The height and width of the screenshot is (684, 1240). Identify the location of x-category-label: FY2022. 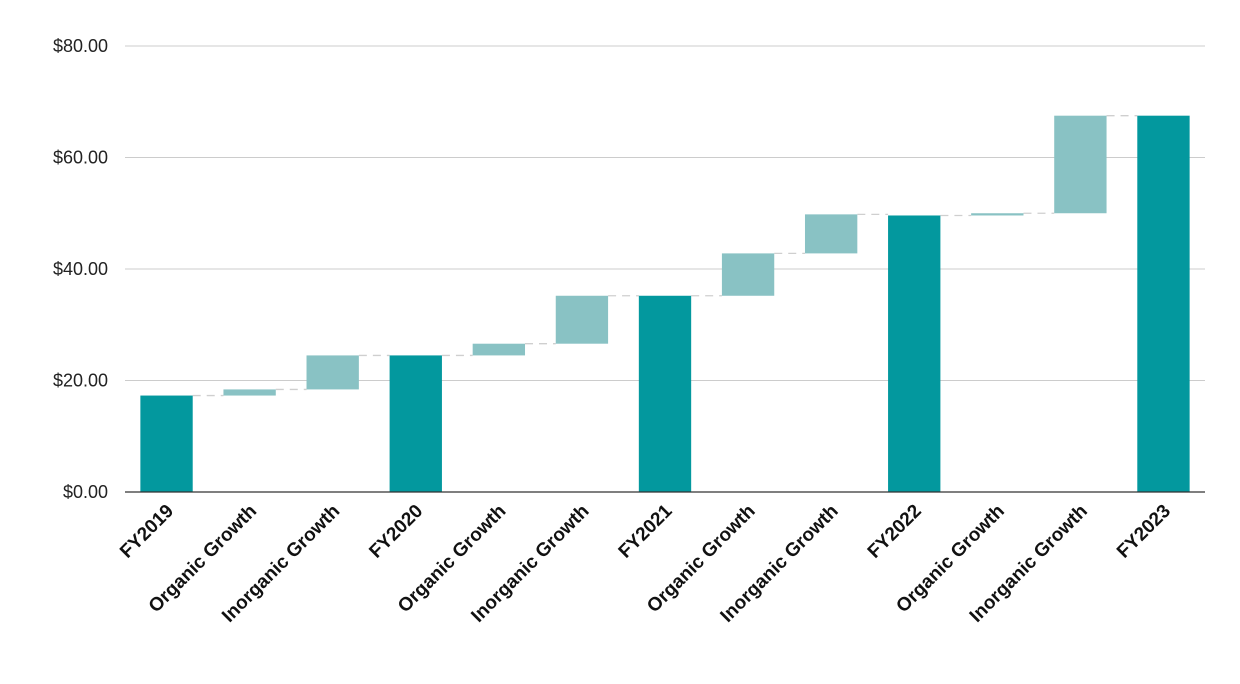
(895, 532).